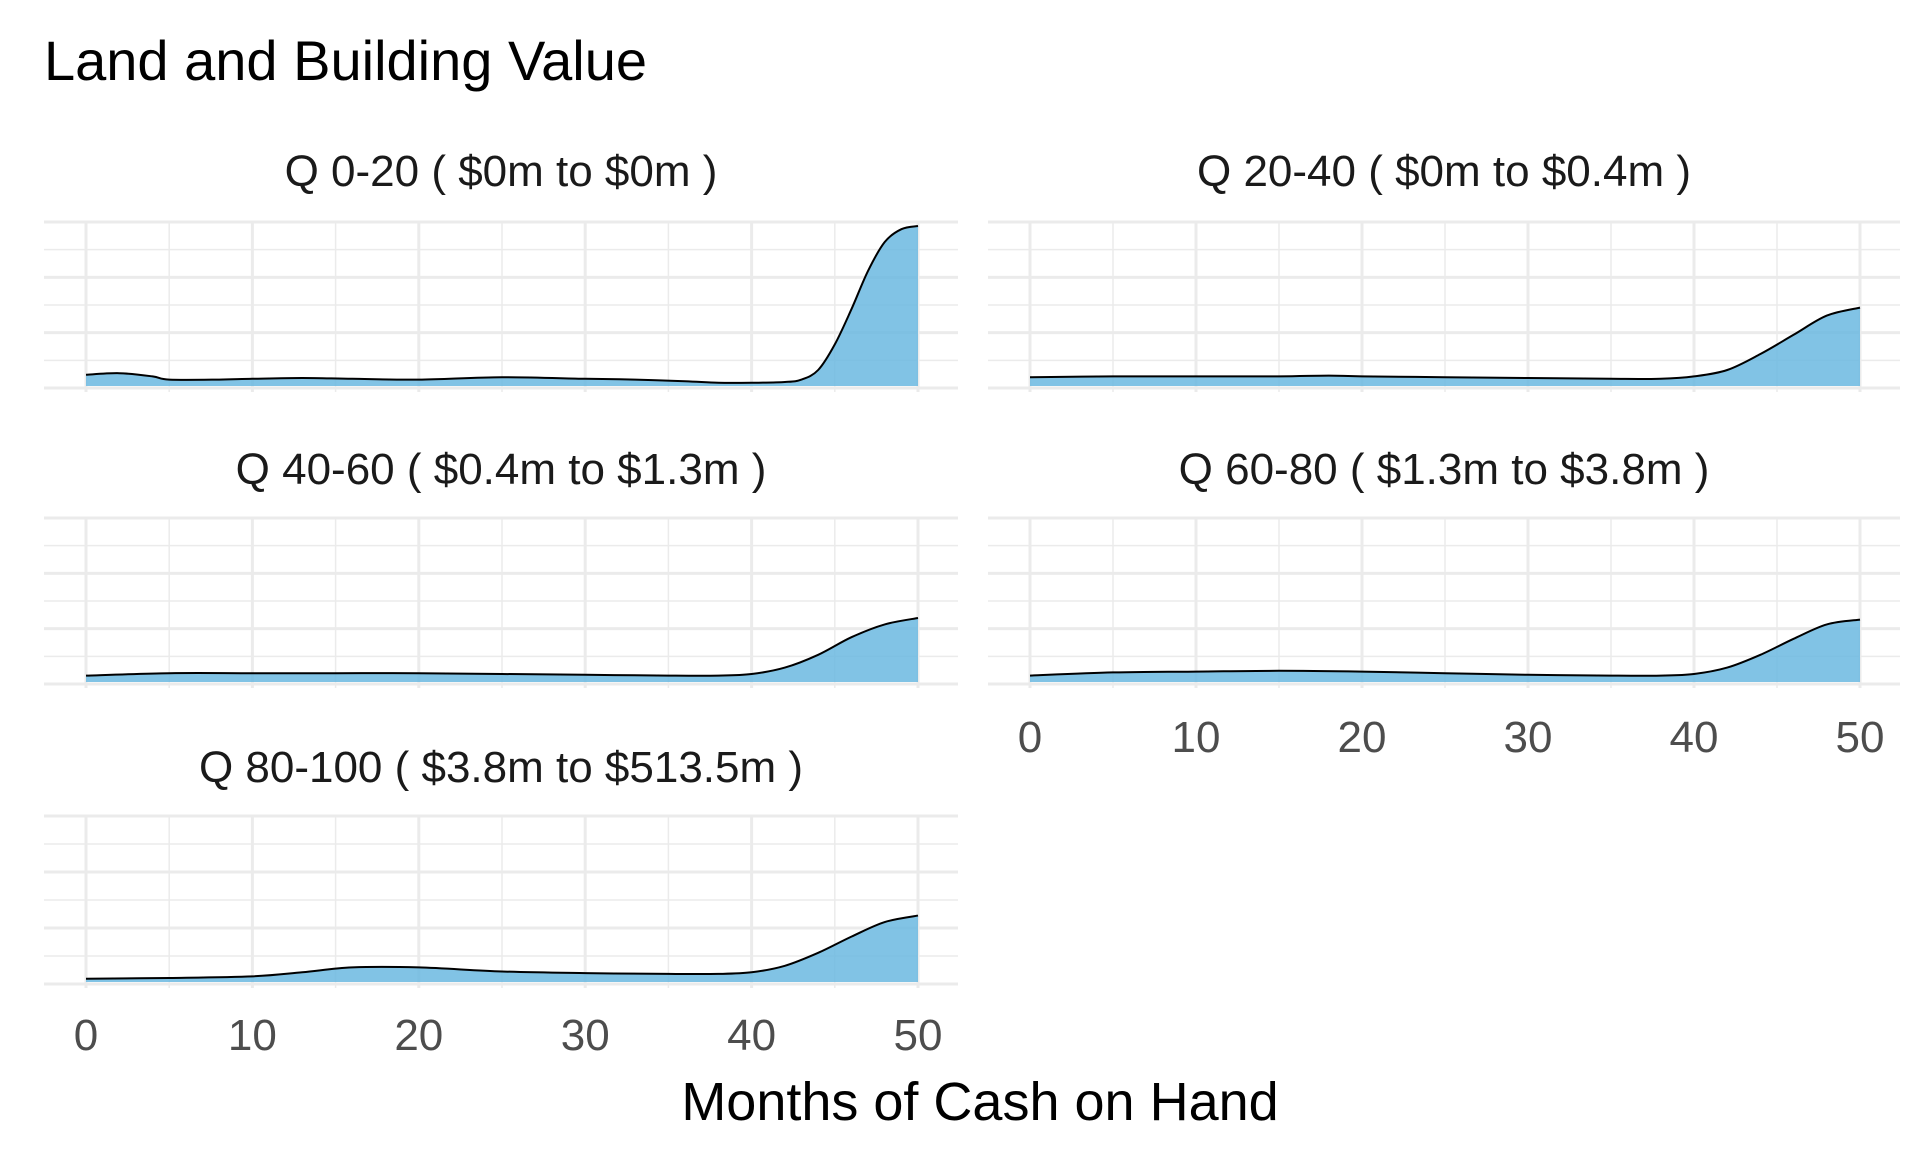 This screenshot has width=1920, height=1152. What do you see at coordinates (501, 469) in the screenshot?
I see `facet-strip-label: Q 40-60 ( $0.4m to $1.3m )` at bounding box center [501, 469].